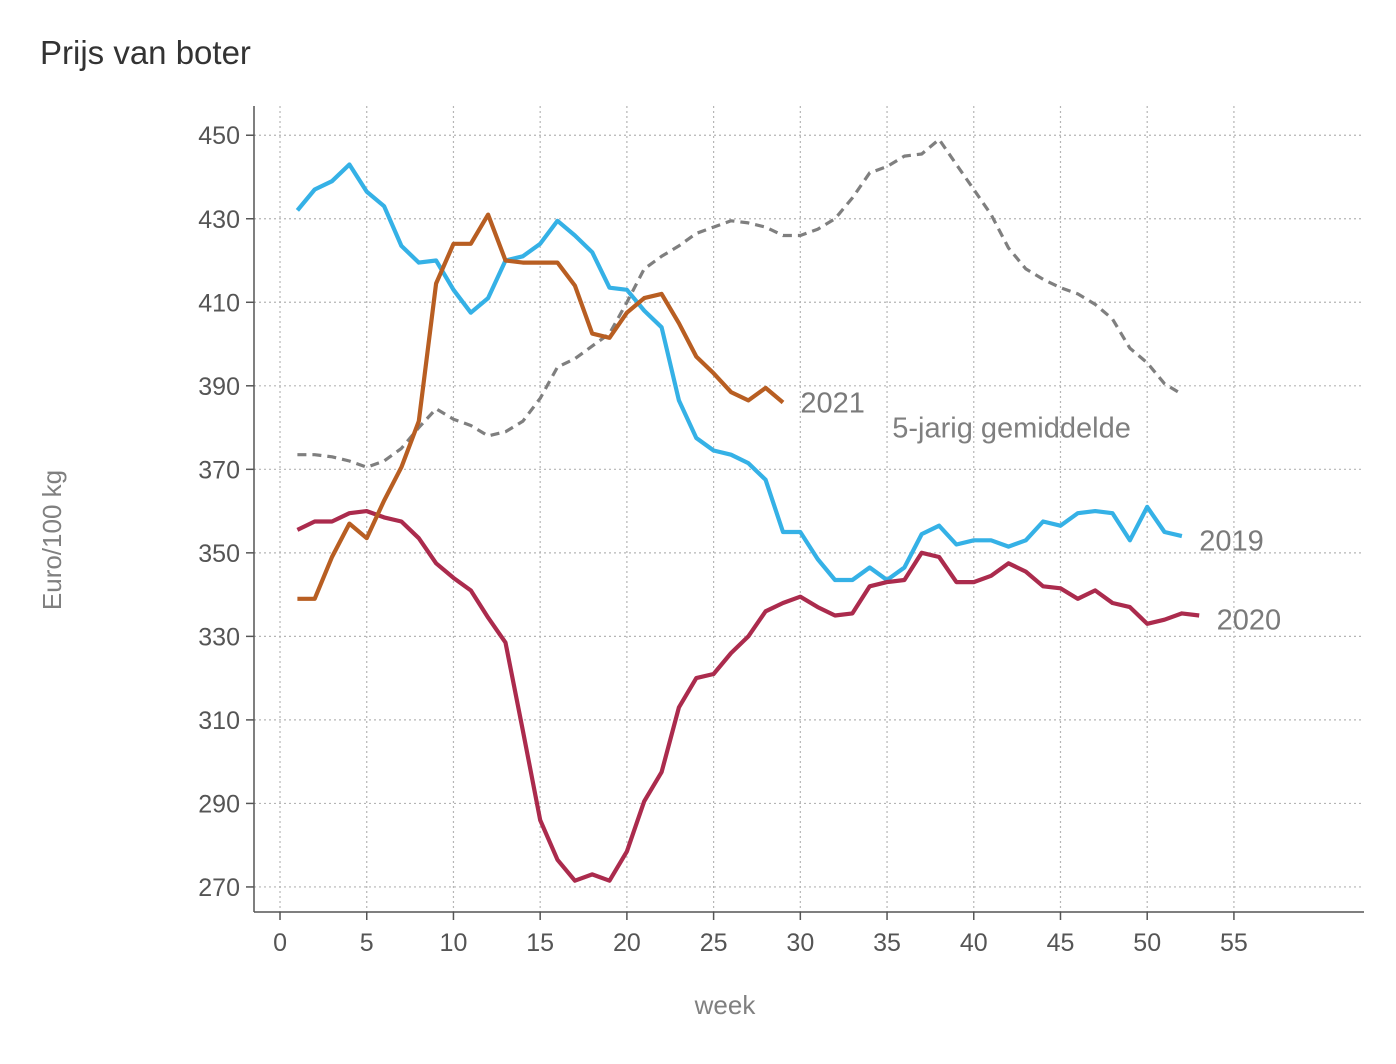 The height and width of the screenshot is (1064, 1396). What do you see at coordinates (219, 554) in the screenshot?
I see `y-tick-label: 350` at bounding box center [219, 554].